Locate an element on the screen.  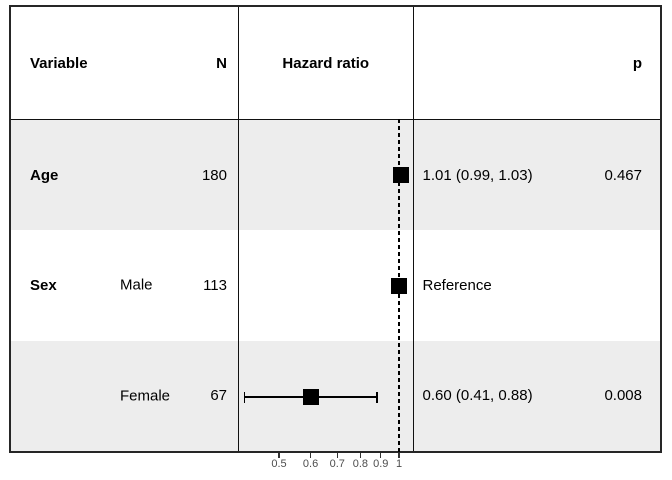
n-value: 180 is located at coordinates (214, 175).